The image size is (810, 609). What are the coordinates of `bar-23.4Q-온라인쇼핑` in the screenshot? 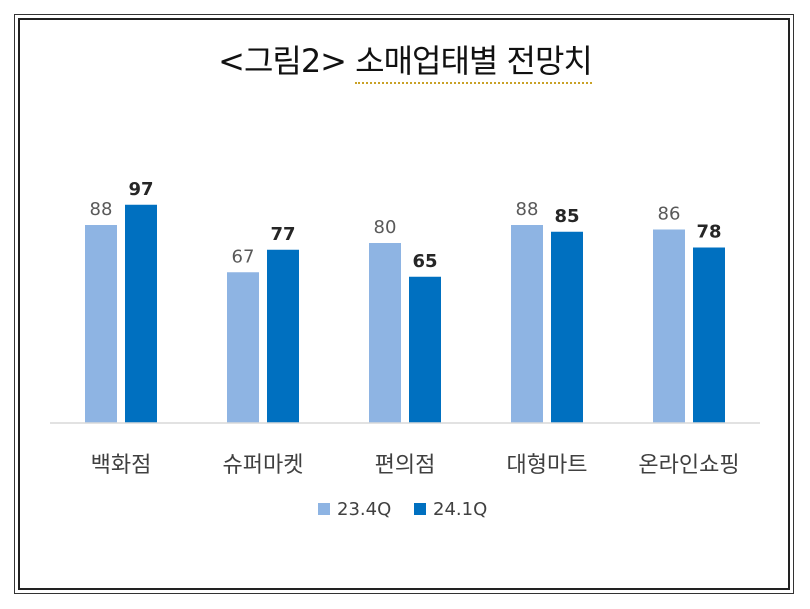 It's located at (669, 326).